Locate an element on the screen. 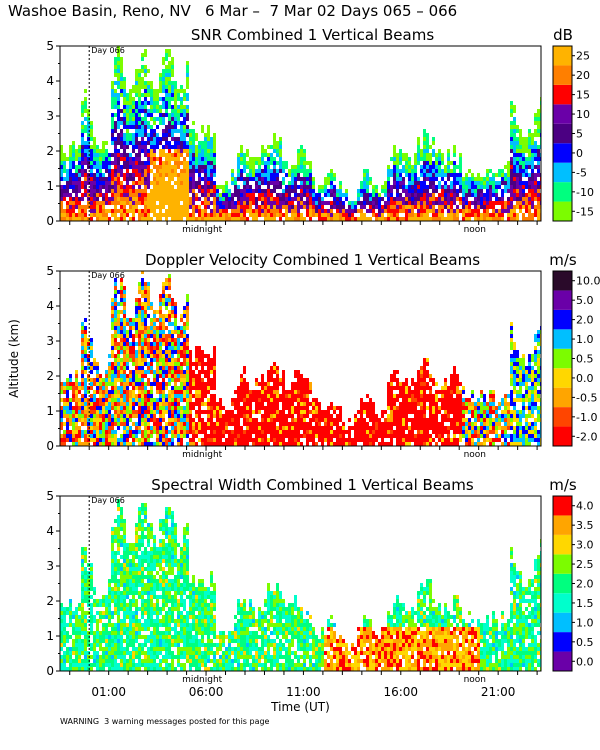  colorbar-label: 2.5 is located at coordinates (585, 564).